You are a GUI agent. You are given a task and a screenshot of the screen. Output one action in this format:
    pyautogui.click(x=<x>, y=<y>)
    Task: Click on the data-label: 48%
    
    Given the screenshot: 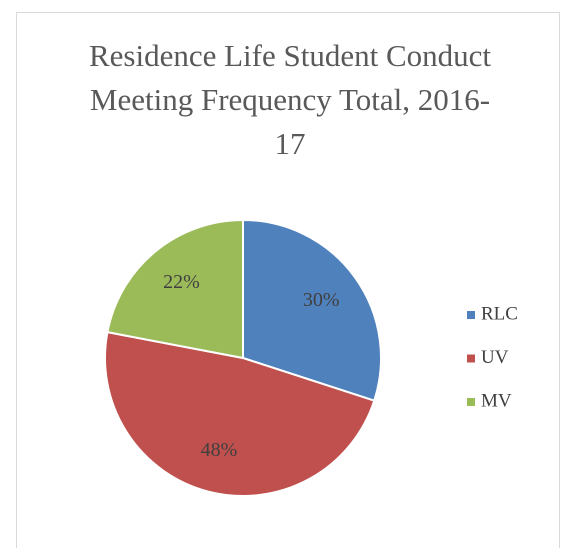 What is the action you would take?
    pyautogui.click(x=219, y=450)
    